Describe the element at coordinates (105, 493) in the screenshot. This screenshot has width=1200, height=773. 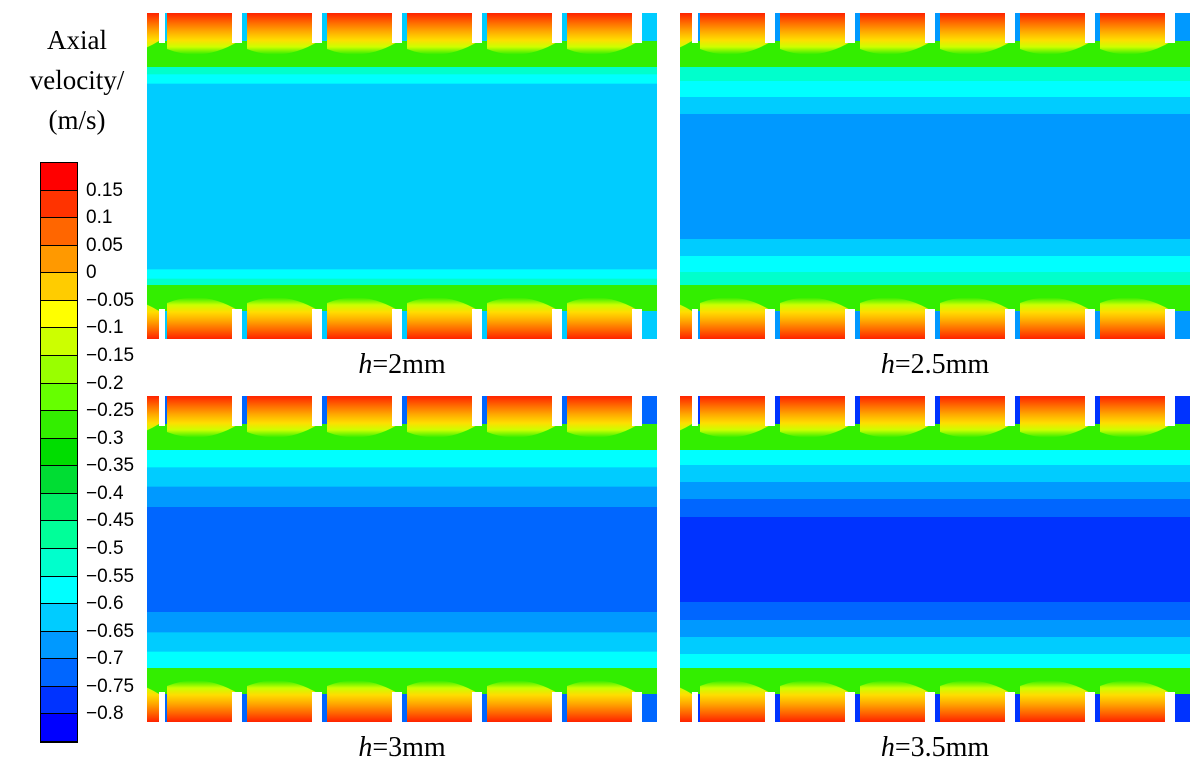
I see `legend-level-label: −0.4` at that location.